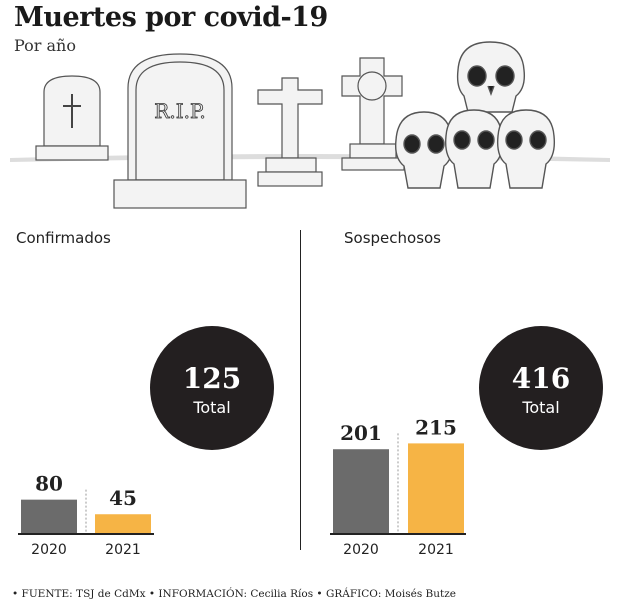 This screenshot has width=618, height=605. Describe the element at coordinates (171, 17) in the screenshot. I see `chart-title: Muertes por covid-19` at that location.